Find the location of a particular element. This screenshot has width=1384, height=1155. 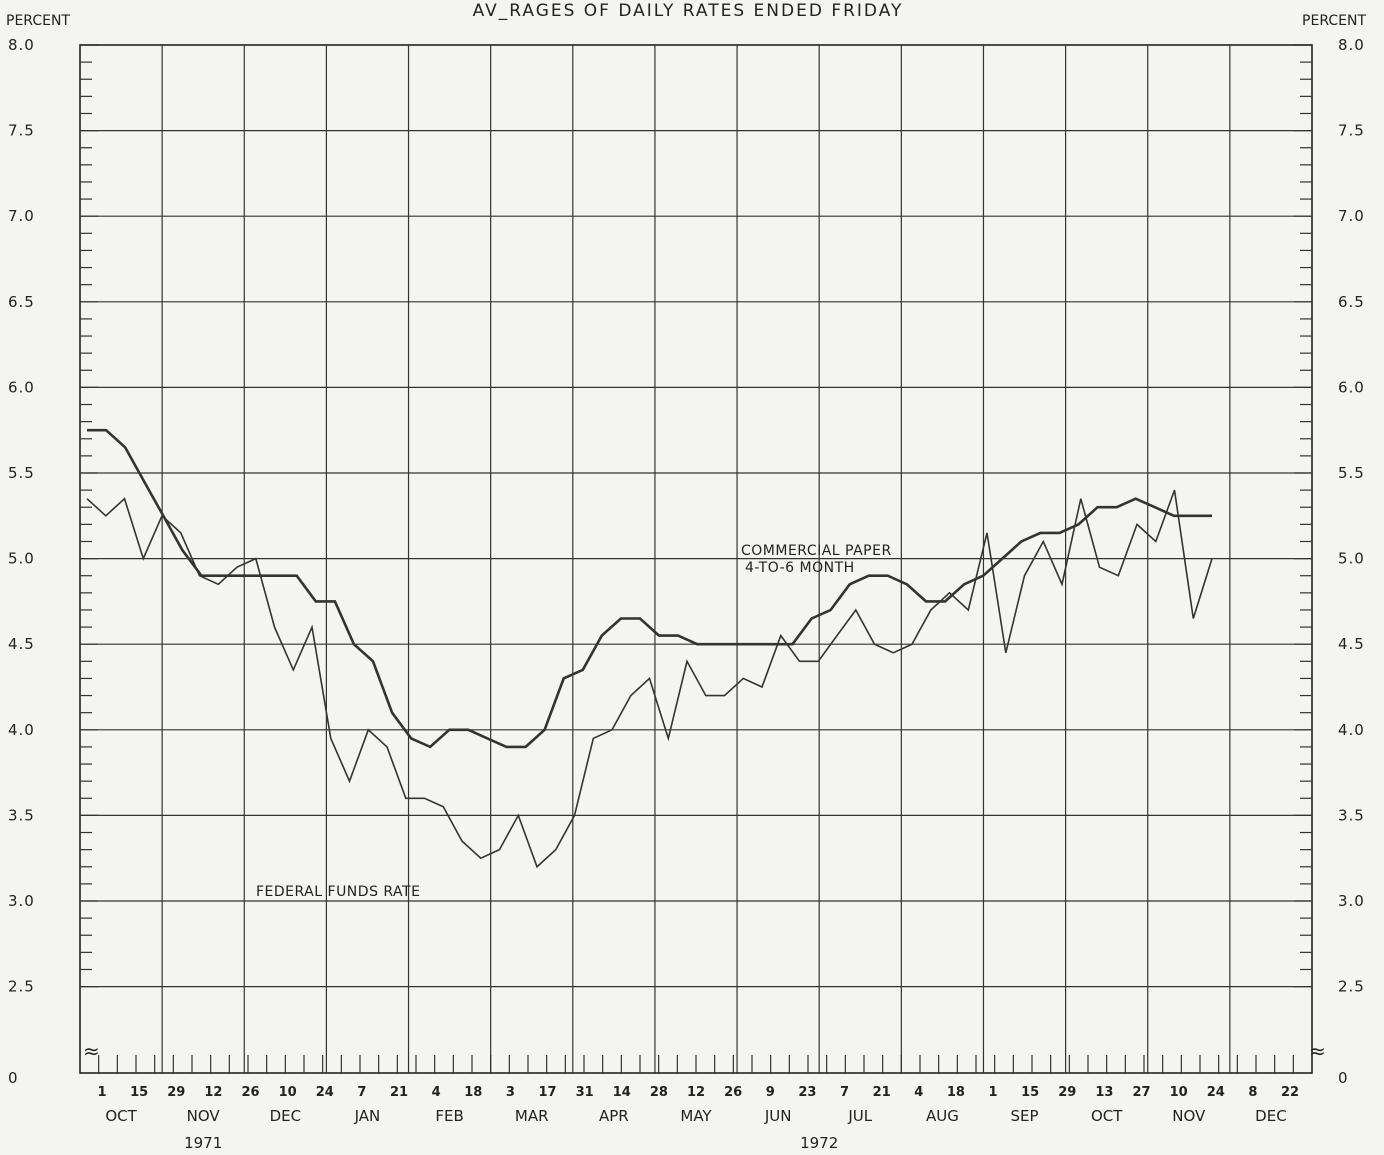

y-tick-label-right: 7.0 is located at coordinates (1351, 216).